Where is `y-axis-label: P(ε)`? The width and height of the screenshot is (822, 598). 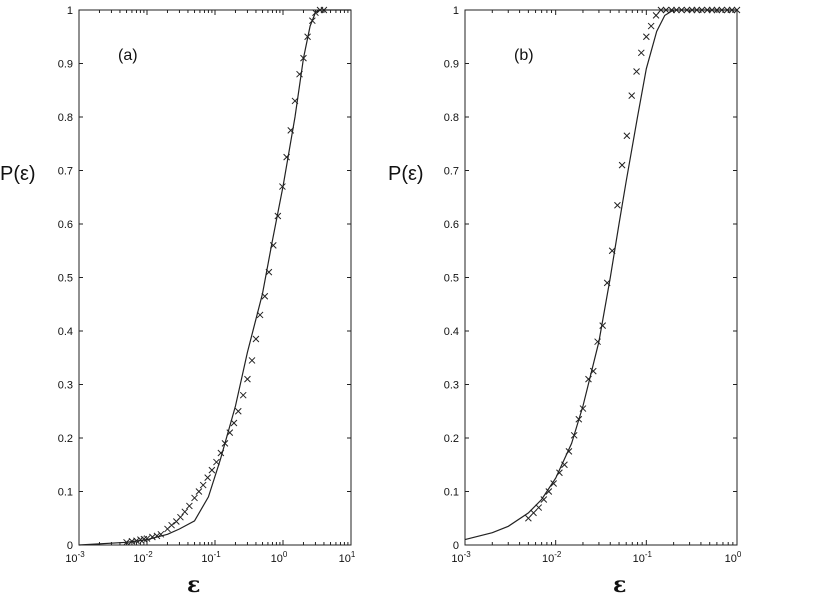 y-axis-label: P(ε) is located at coordinates (406, 174).